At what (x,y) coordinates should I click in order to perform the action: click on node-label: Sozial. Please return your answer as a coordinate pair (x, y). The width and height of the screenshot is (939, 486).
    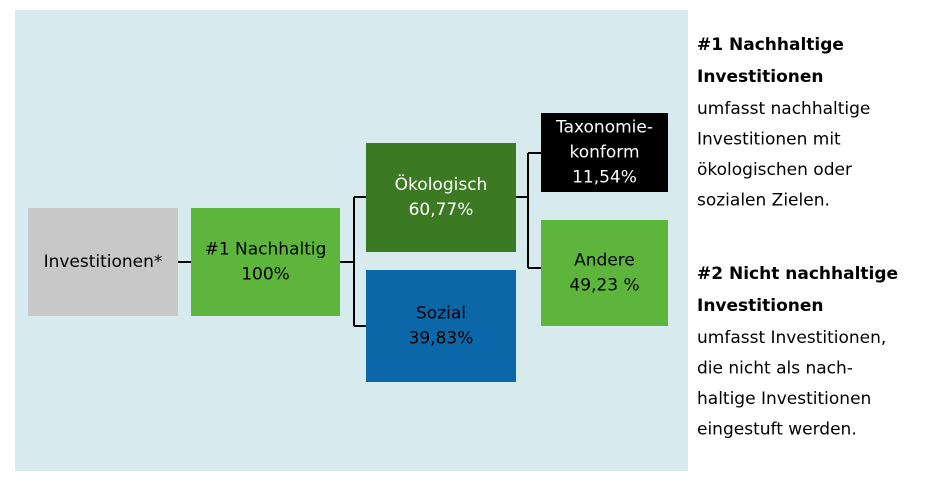
    Looking at the image, I should click on (441, 314).